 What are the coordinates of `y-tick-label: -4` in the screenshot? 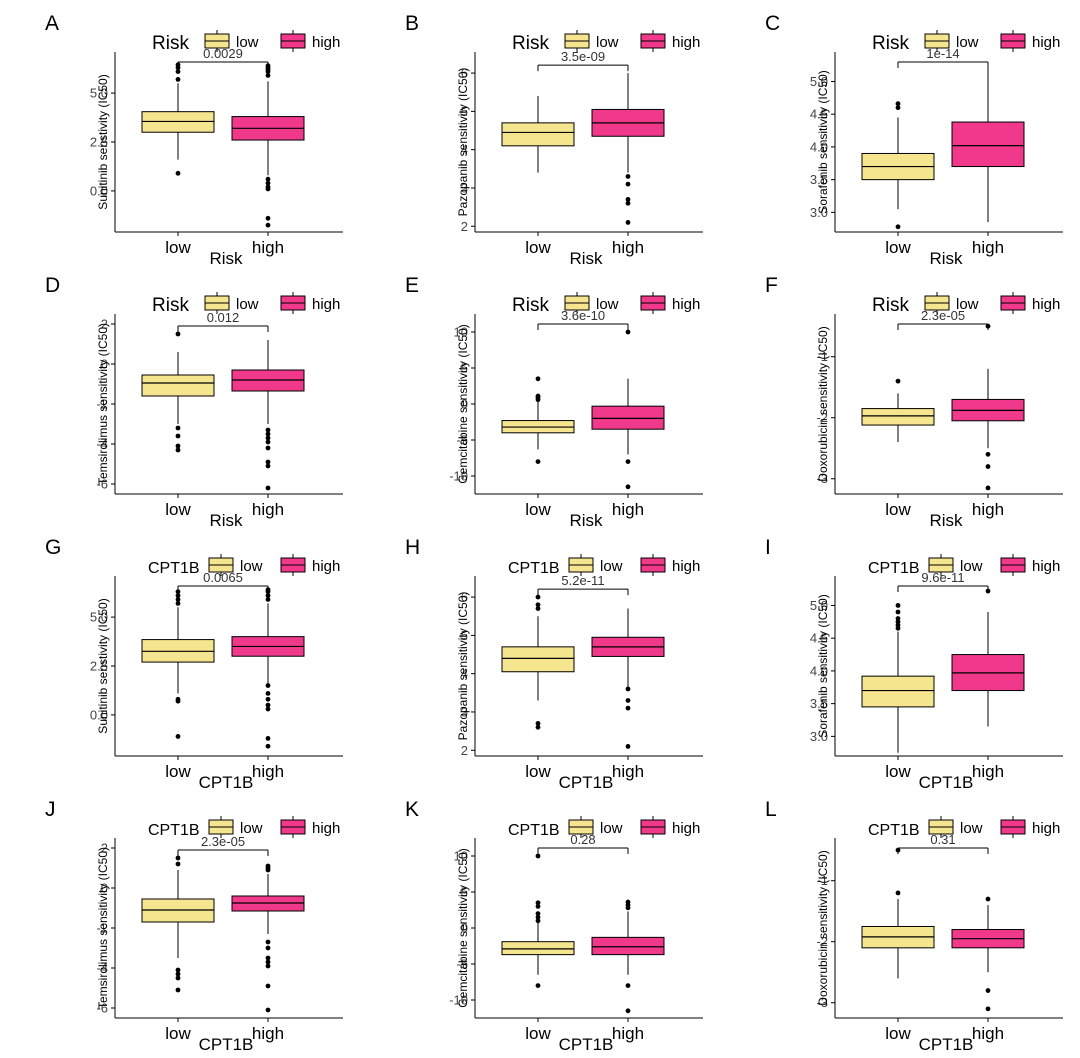 It's located at (102, 968).